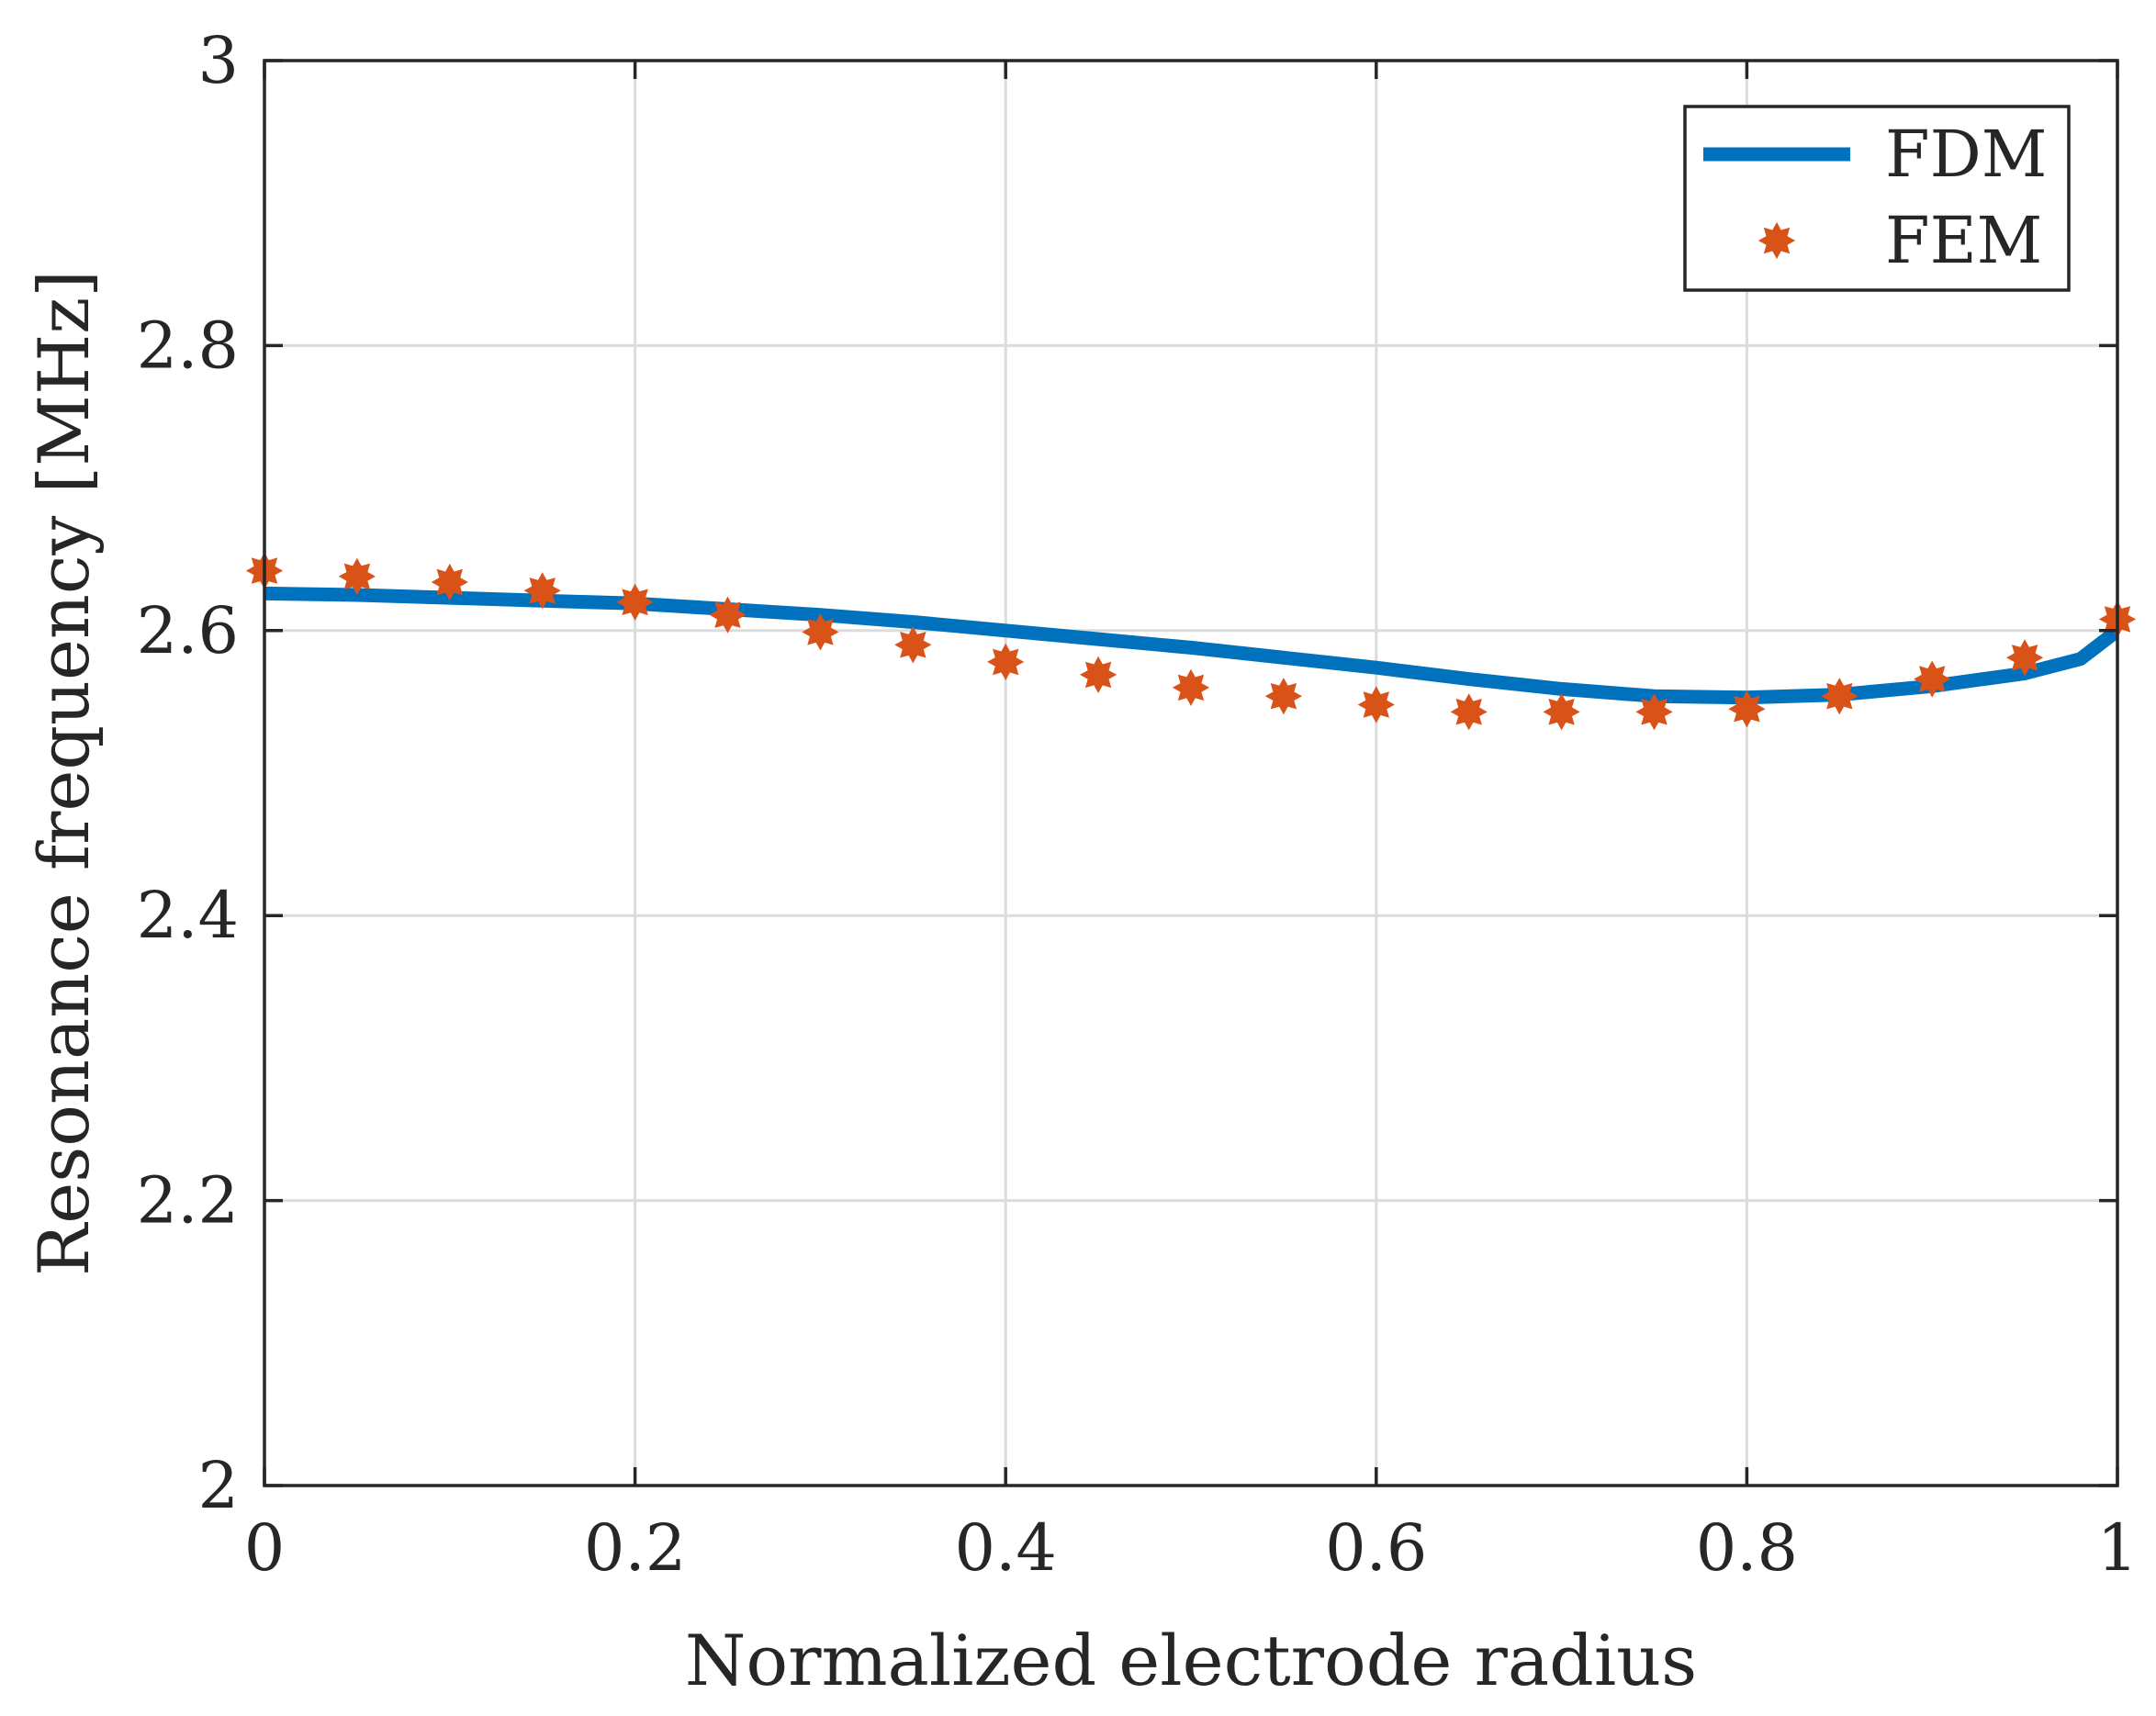 This screenshot has height=1716, width=2156. Describe the element at coordinates (64, 773) in the screenshot. I see `y-axis-label: Resonance frequency [MHz]` at that location.